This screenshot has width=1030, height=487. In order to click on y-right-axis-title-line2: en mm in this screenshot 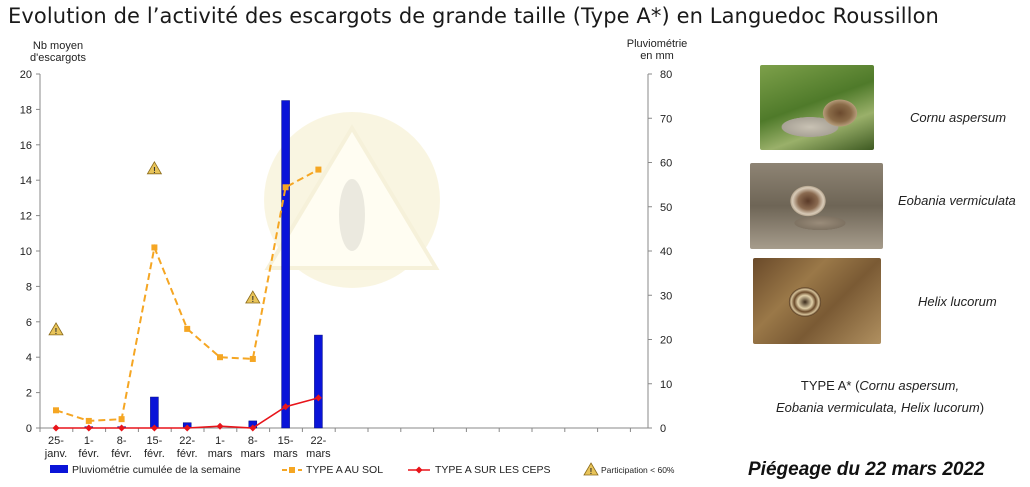, I will do `click(657, 56)`.